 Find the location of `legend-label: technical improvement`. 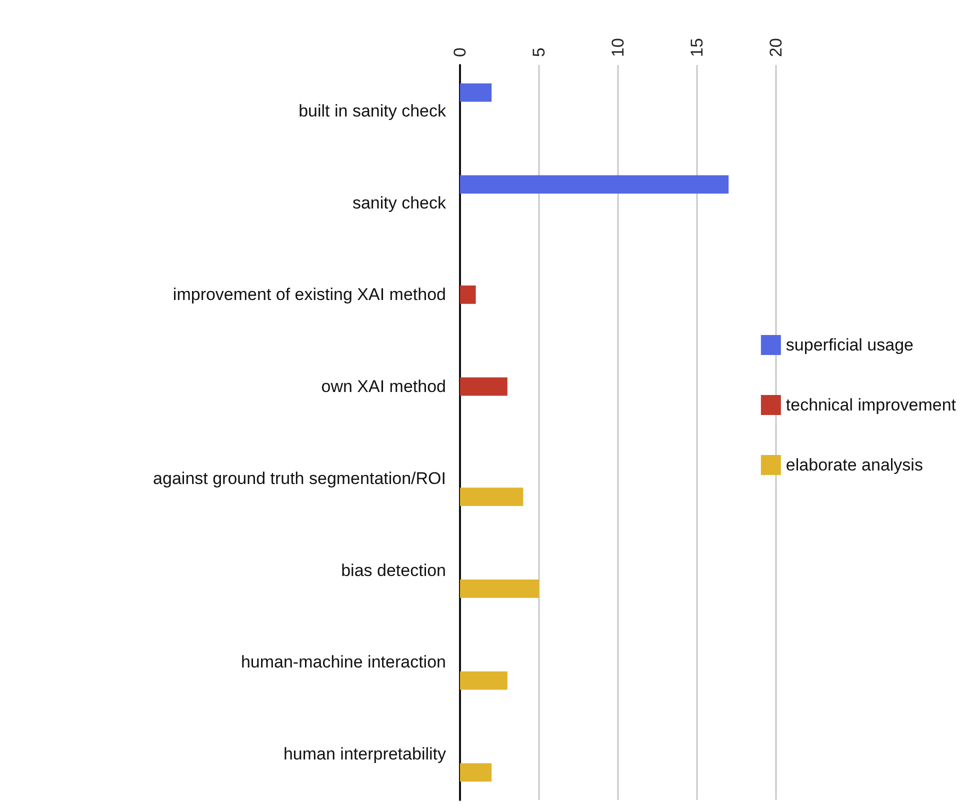

legend-label: technical improvement is located at coordinates (871, 405).